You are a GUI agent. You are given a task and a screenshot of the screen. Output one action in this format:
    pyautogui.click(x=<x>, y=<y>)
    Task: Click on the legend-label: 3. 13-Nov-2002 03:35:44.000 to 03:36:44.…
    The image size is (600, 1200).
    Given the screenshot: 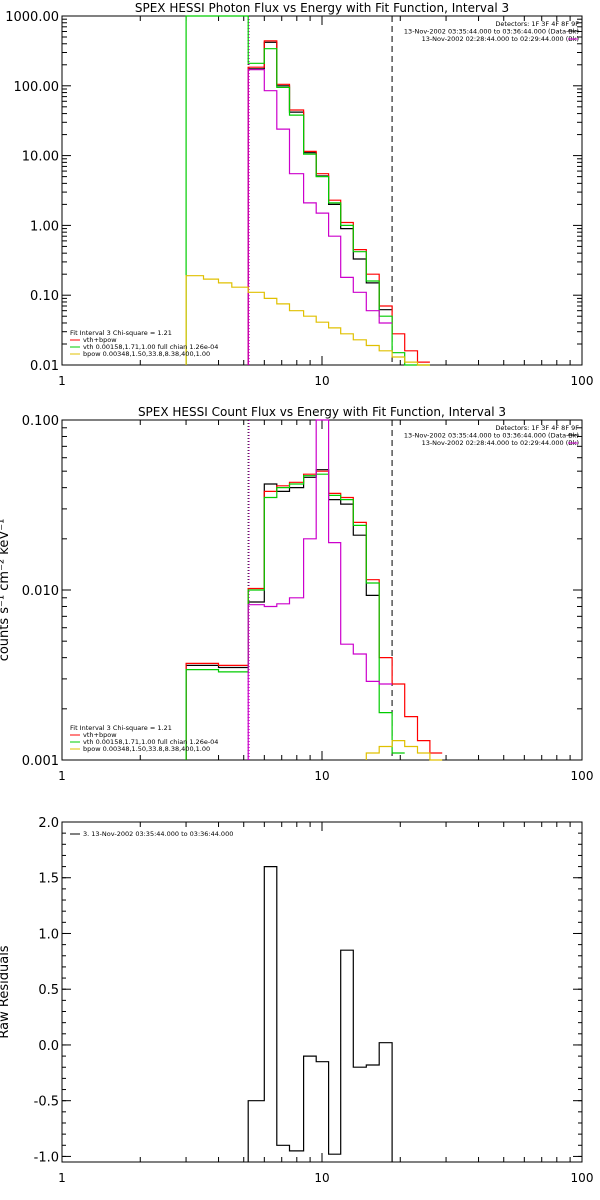 What is the action you would take?
    pyautogui.click(x=158, y=834)
    